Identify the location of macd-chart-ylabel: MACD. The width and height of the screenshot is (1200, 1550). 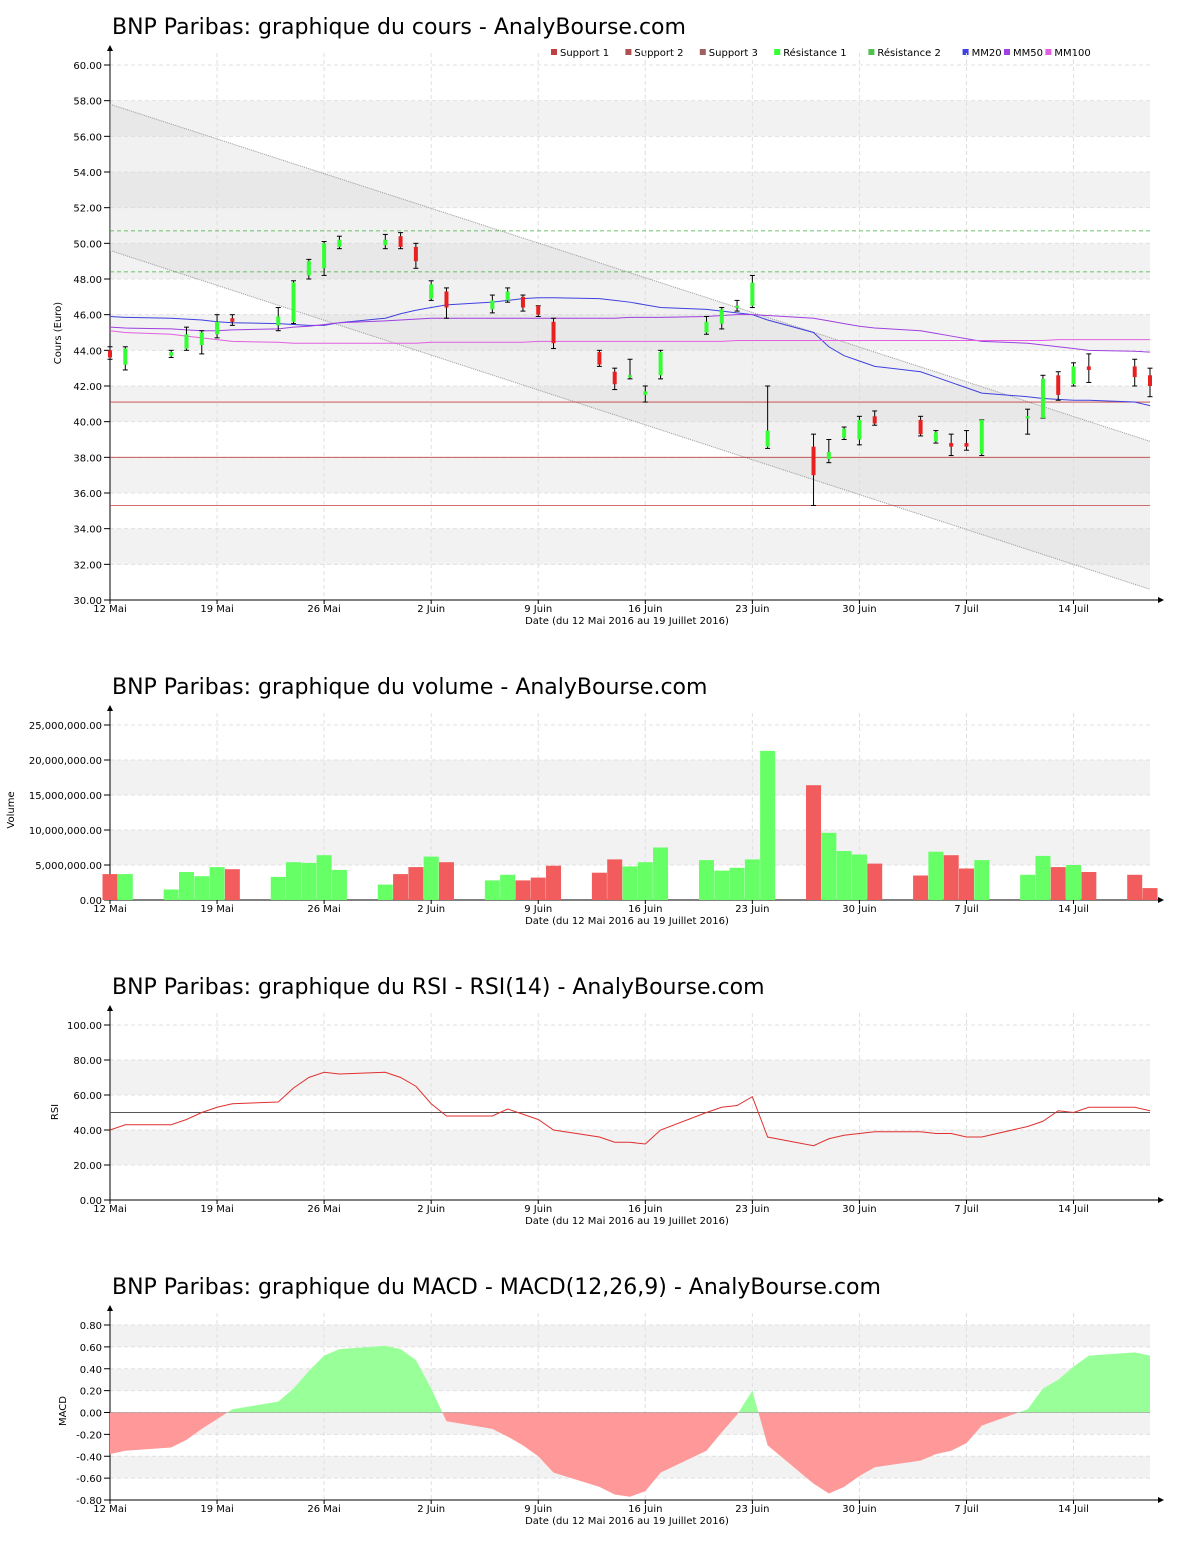
(63, 1411).